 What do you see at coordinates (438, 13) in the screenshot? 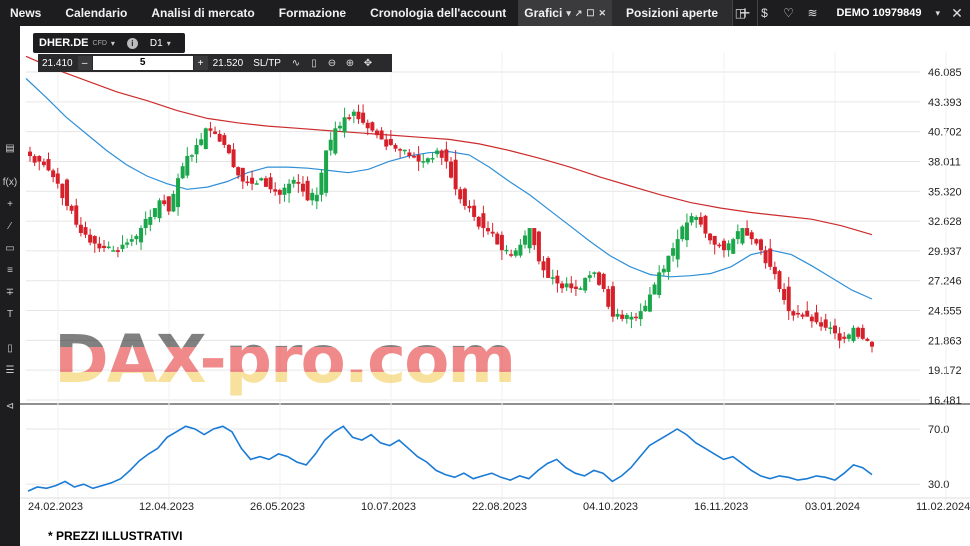
I see `nav-cronologia-account: Cronologia dell'account` at bounding box center [438, 13].